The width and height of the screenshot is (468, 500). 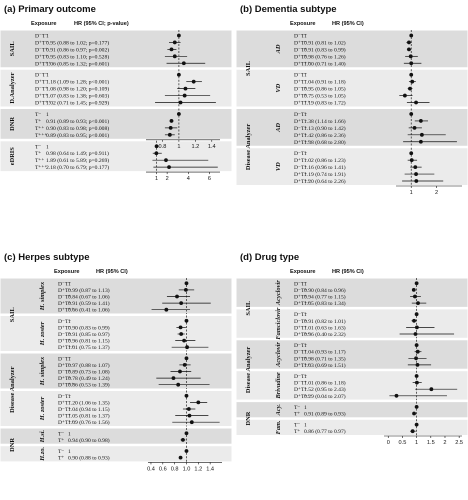 I want to click on hr-text: 0.91 (0.59 to 1.41), so click(x=89, y=303).